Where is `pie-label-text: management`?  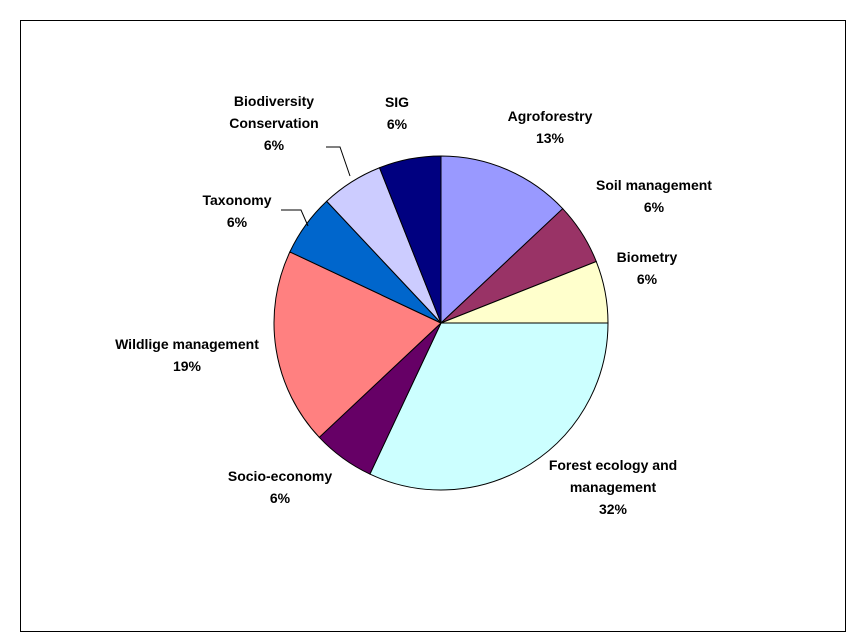 pie-label-text: management is located at coordinates (613, 487).